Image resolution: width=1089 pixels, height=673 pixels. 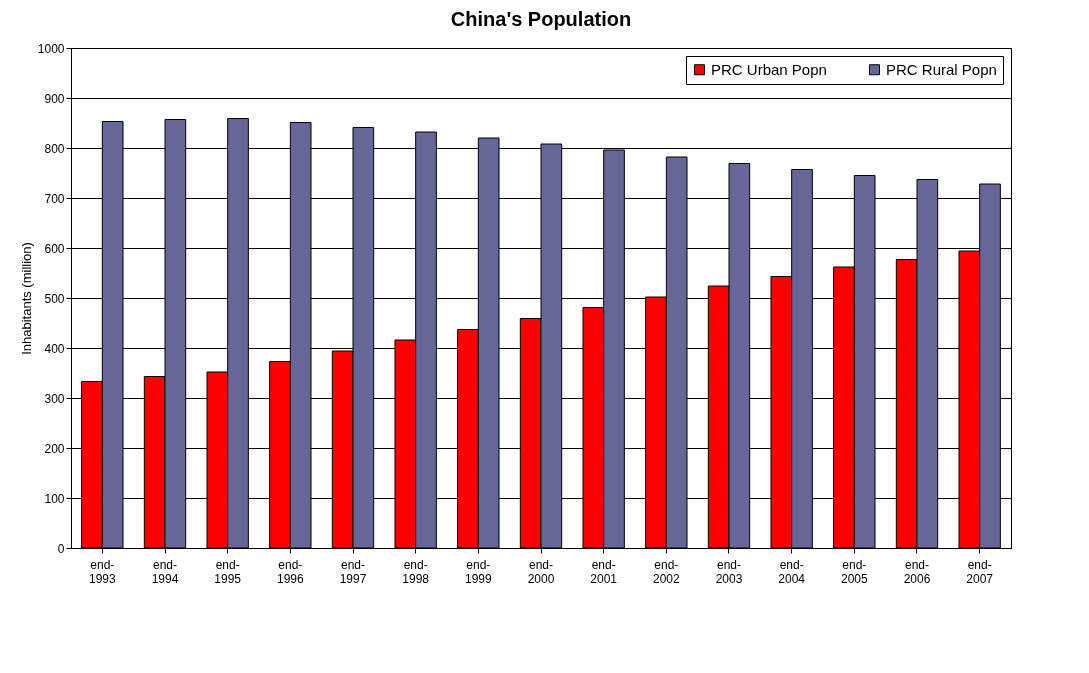 What do you see at coordinates (54, 498) in the screenshot?
I see `y-tick-label: 100` at bounding box center [54, 498].